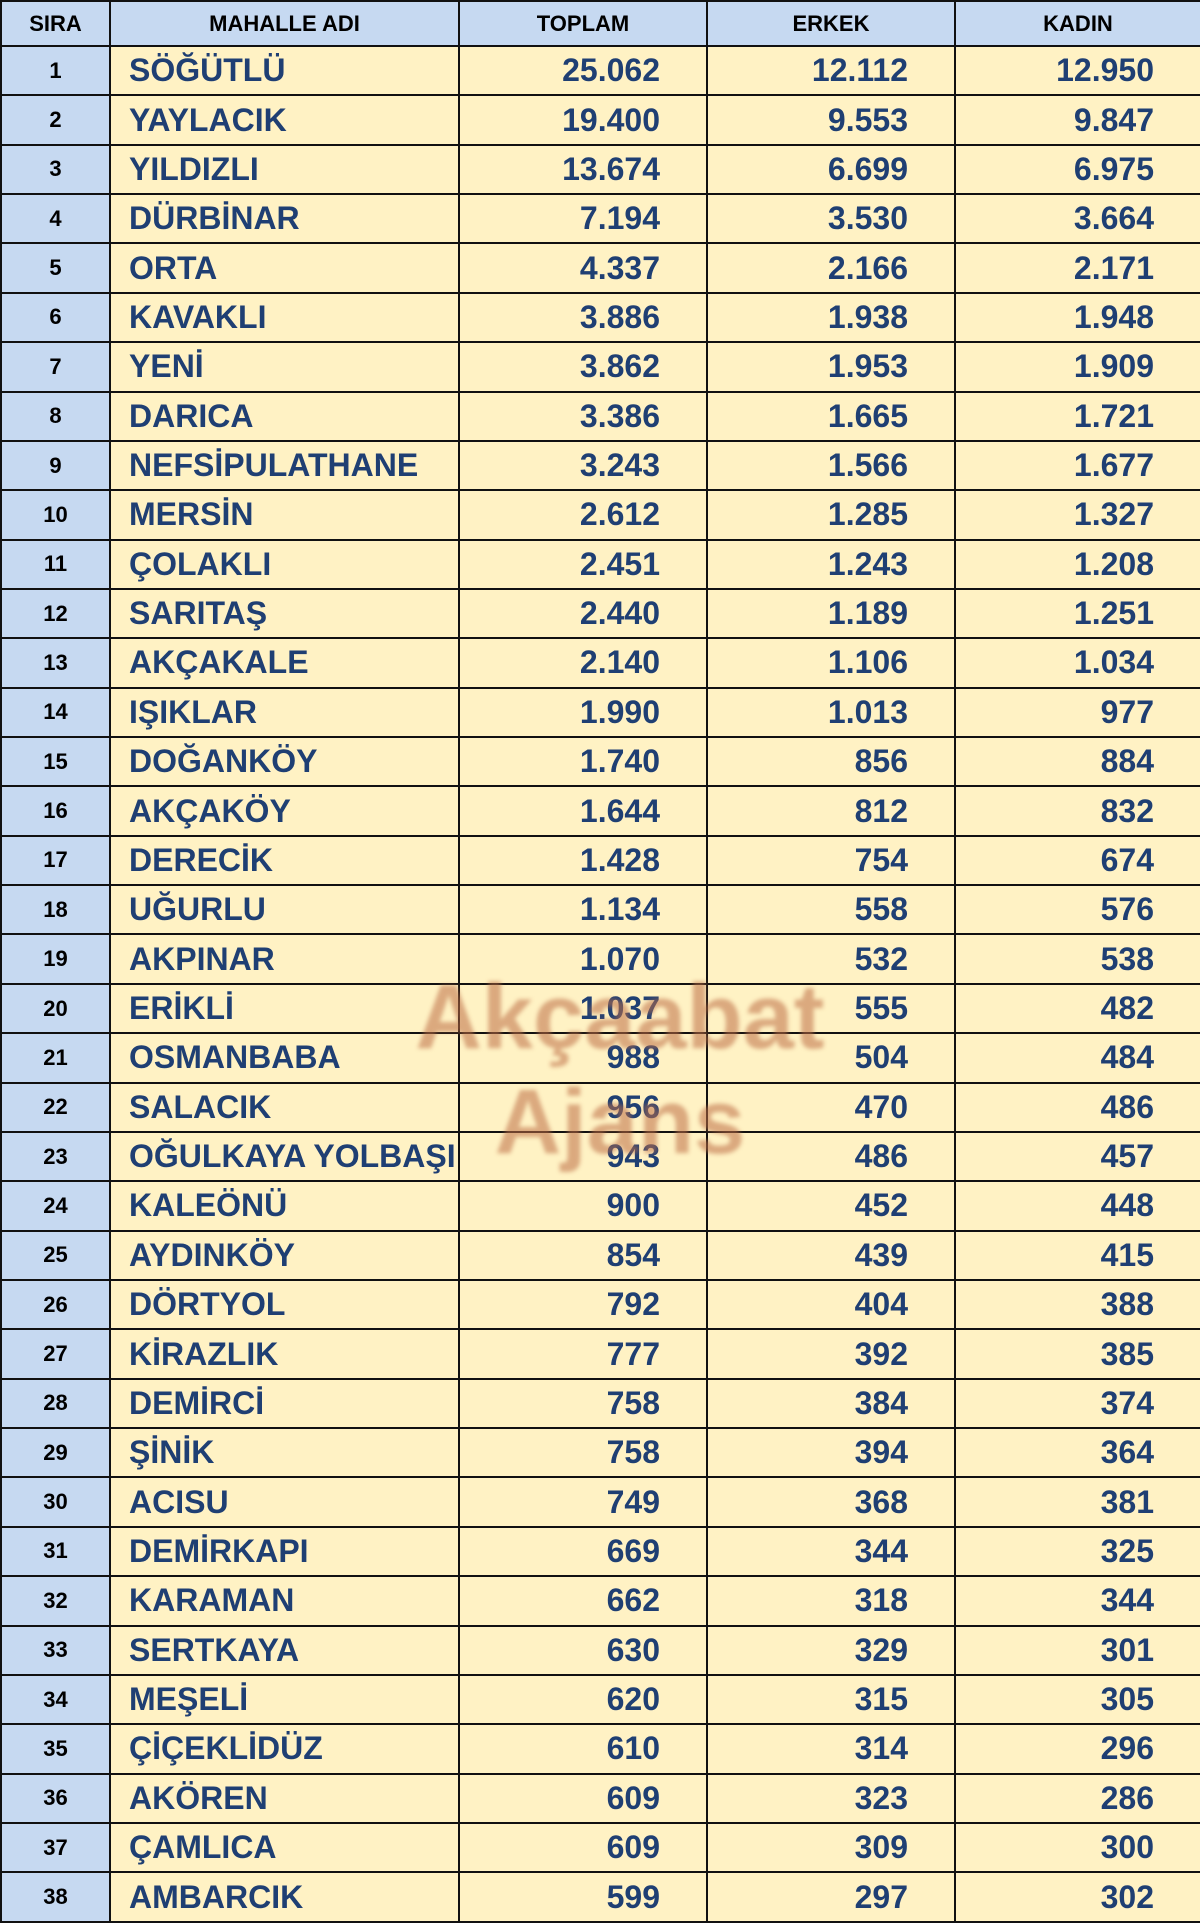  What do you see at coordinates (831, 317) in the screenshot?
I see `male-cell: 1.938` at bounding box center [831, 317].